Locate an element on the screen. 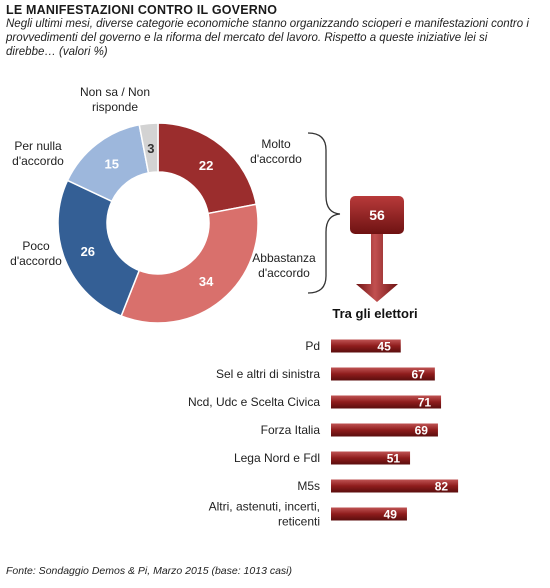  summary-callout: 56 is located at coordinates (355, 217).